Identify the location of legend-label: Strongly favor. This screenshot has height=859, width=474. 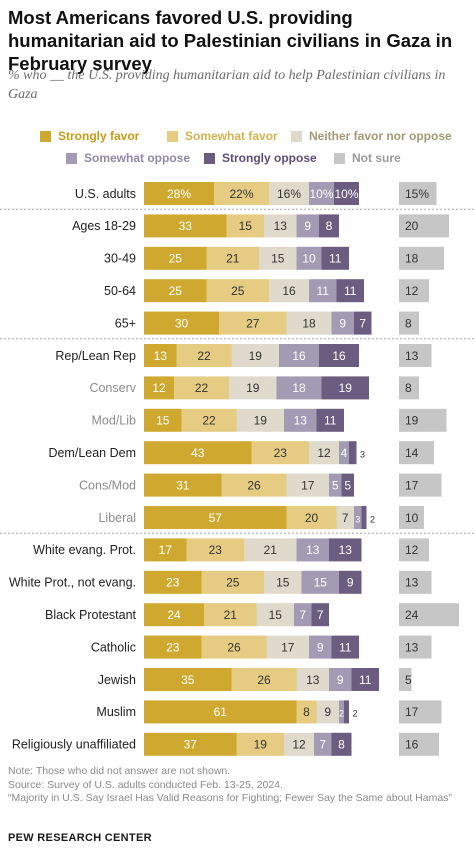
(99, 136).